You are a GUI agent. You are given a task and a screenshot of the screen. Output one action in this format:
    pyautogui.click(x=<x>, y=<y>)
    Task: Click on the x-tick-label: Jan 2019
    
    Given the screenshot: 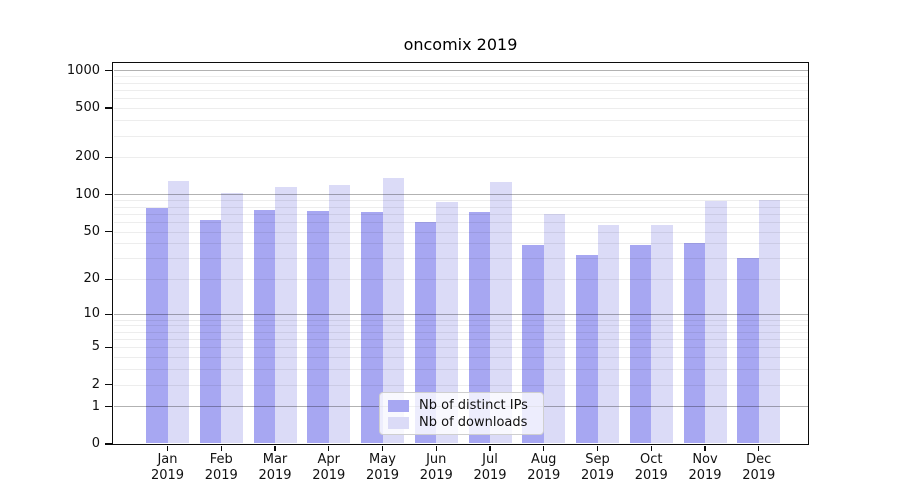 What is the action you would take?
    pyautogui.click(x=168, y=467)
    